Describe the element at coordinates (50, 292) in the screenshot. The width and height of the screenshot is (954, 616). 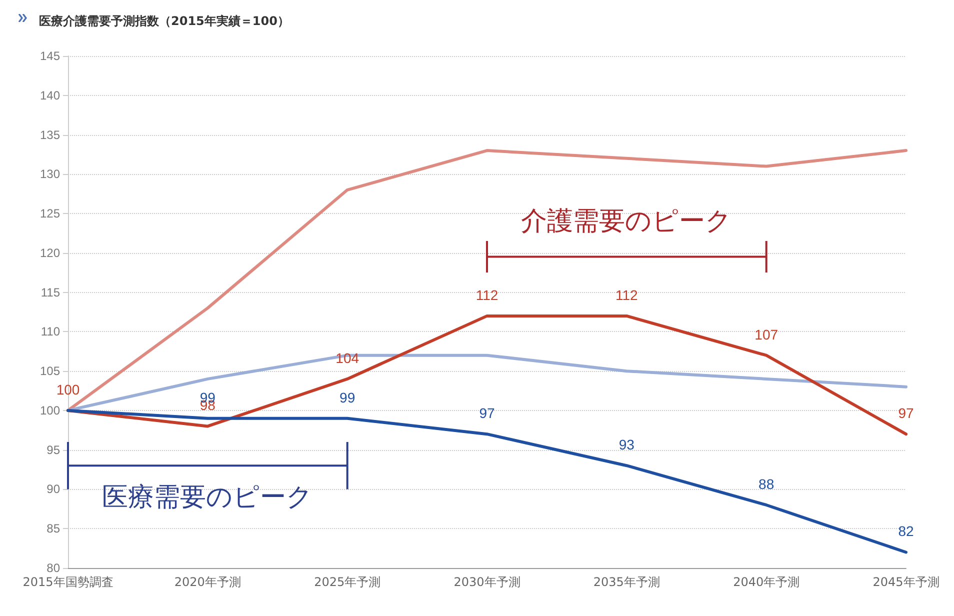
I see `y-tick-label: 115` at that location.